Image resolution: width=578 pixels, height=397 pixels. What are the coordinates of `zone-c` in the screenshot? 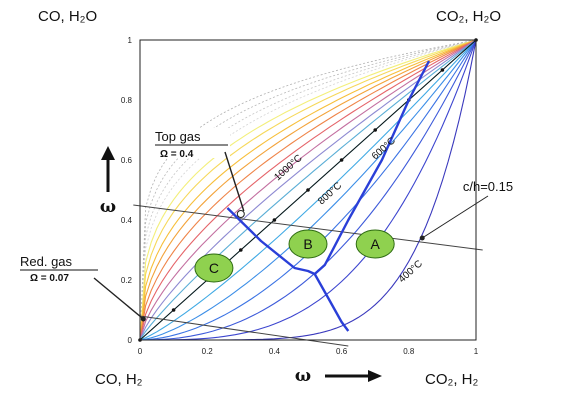 It's located at (214, 268).